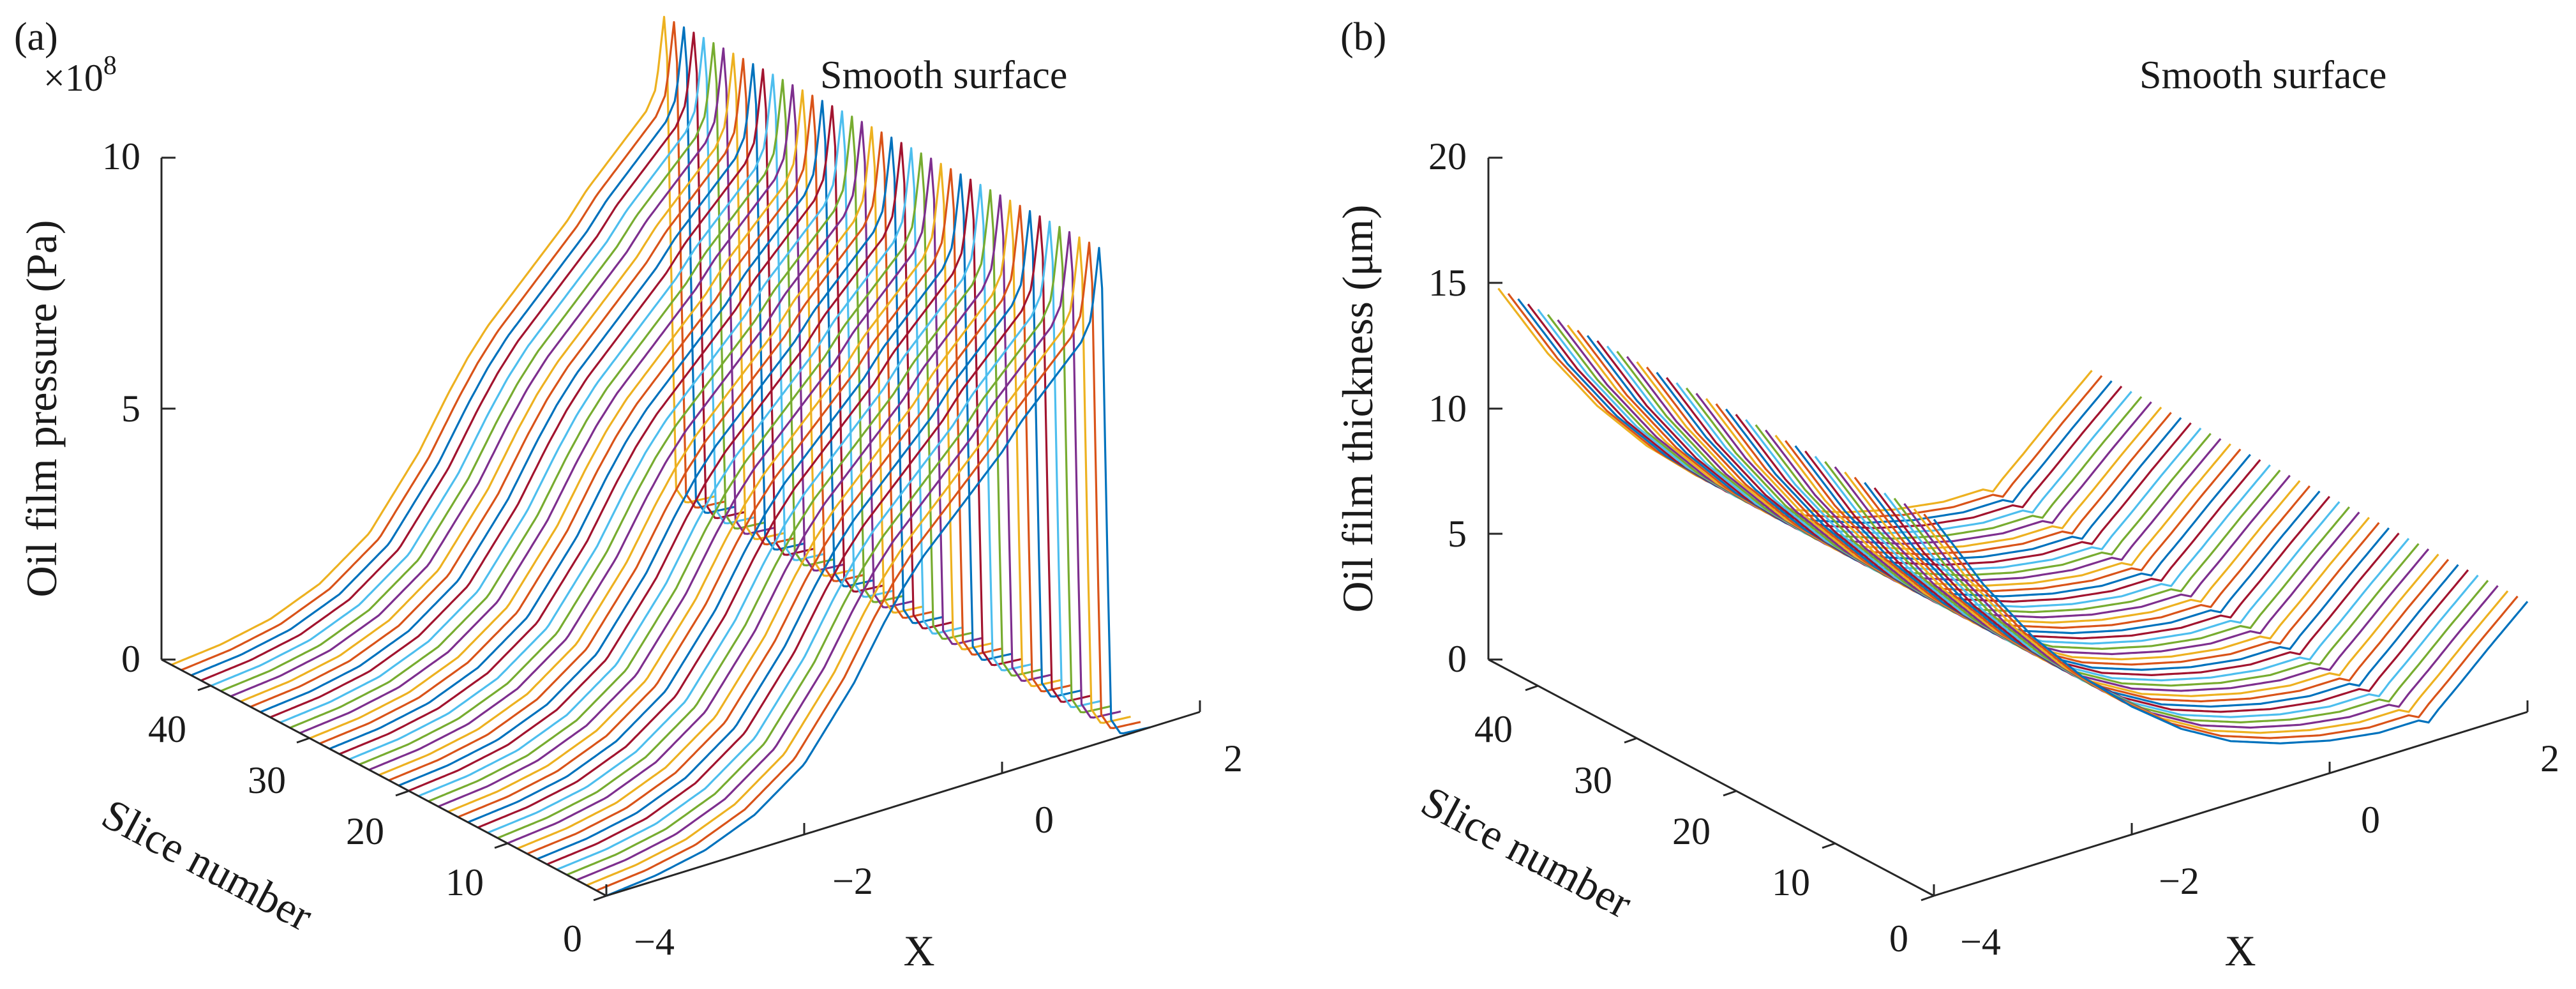  What do you see at coordinates (1791, 882) in the screenshot?
I see `panel-b-y-tick-label: 10` at bounding box center [1791, 882].